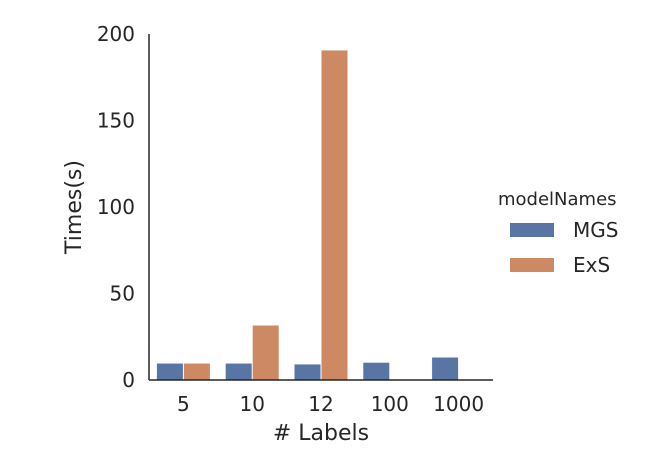 Image resolution: width=657 pixels, height=466 pixels. What do you see at coordinates (320, 404) in the screenshot?
I see `x-tick-label: 12` at bounding box center [320, 404].